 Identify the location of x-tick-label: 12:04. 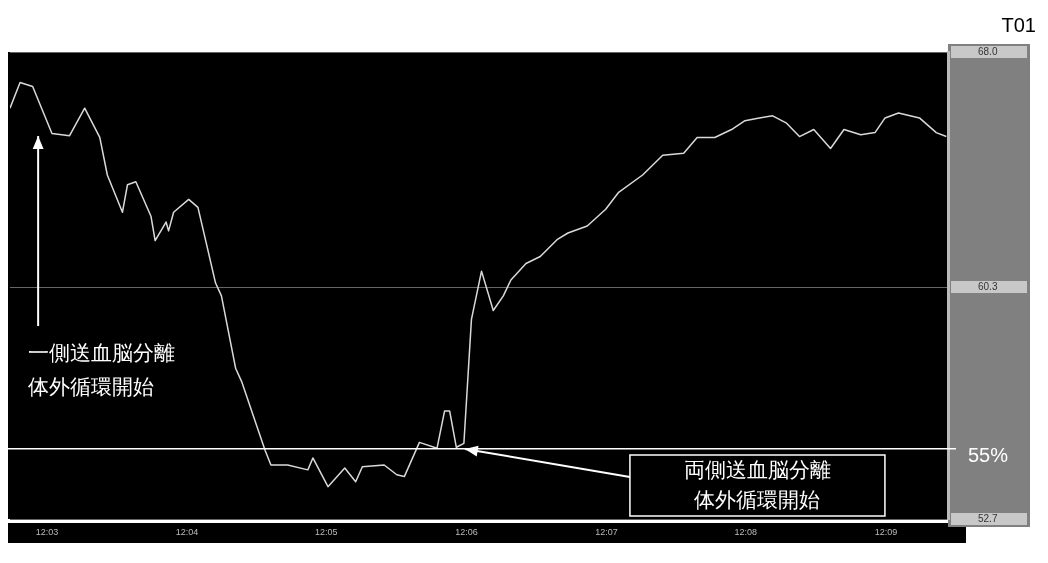
(187, 531).